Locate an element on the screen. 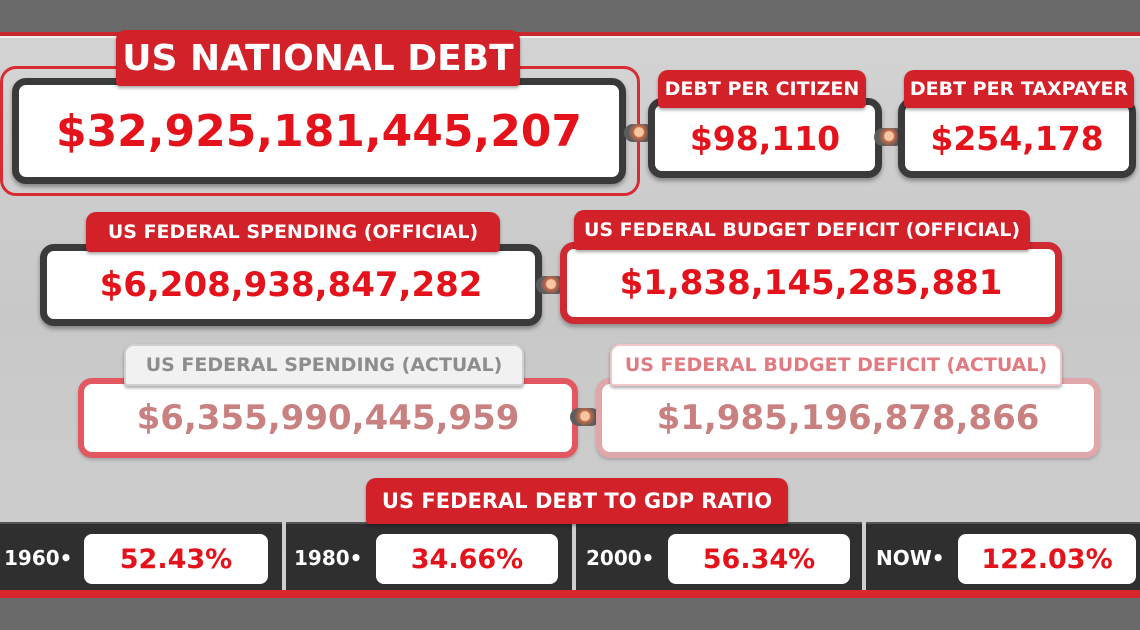 The height and width of the screenshot is (630, 1140). deficit-official-value: $1,838,145,285,881 is located at coordinates (811, 283).